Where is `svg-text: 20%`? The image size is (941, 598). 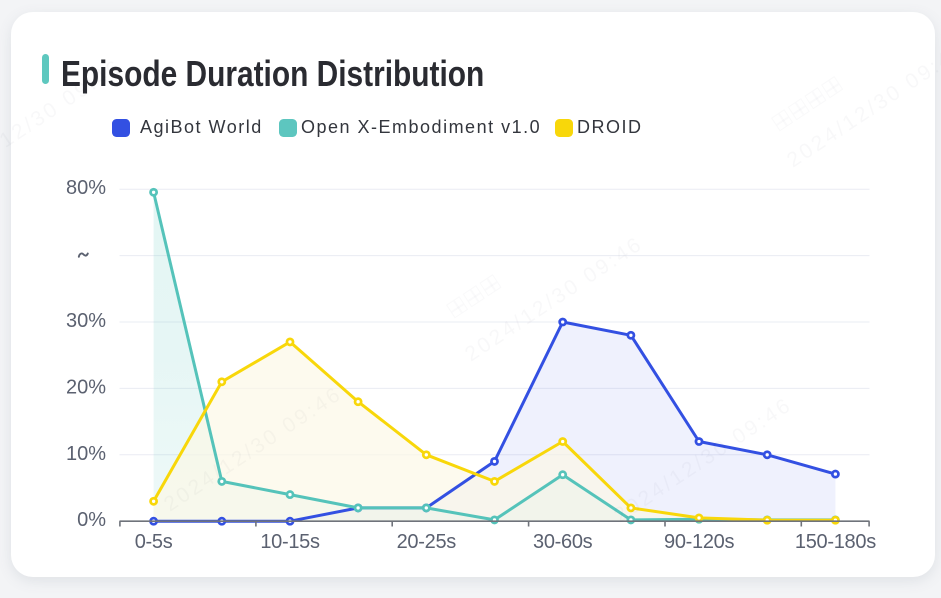
svg-text: 20% is located at coordinates (86, 387).